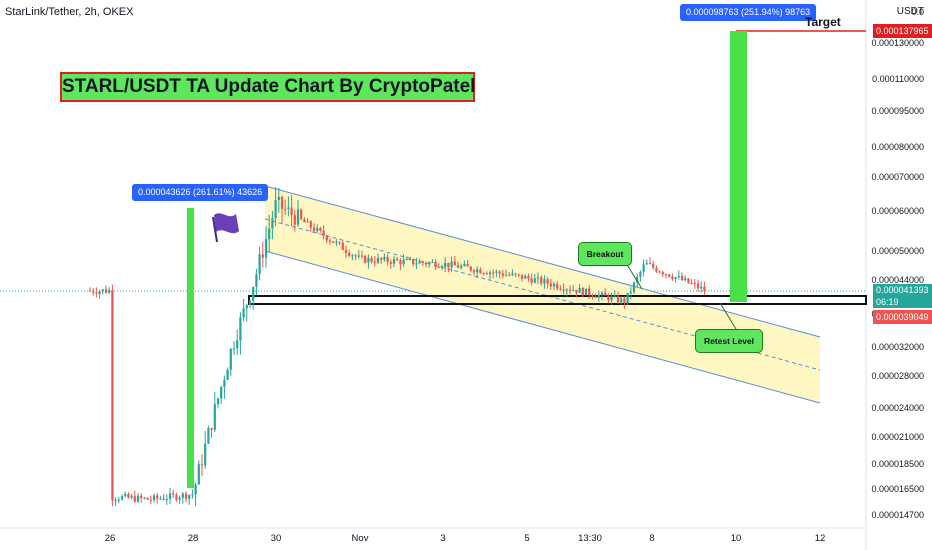 This screenshot has width=932, height=550. I want to click on price-tick-label: 0.000018500, so click(897, 464).